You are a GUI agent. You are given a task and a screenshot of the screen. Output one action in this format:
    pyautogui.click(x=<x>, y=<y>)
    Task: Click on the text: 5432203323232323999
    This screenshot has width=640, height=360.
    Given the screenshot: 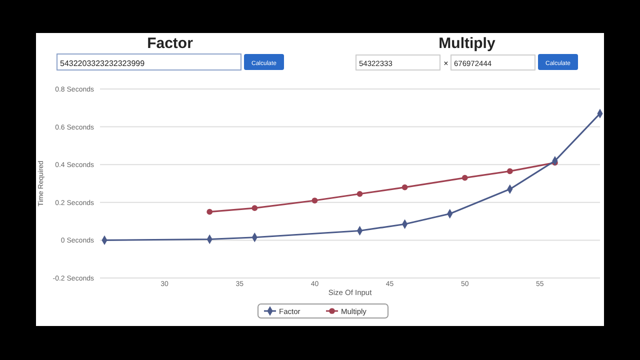 What is the action you would take?
    pyautogui.click(x=103, y=63)
    